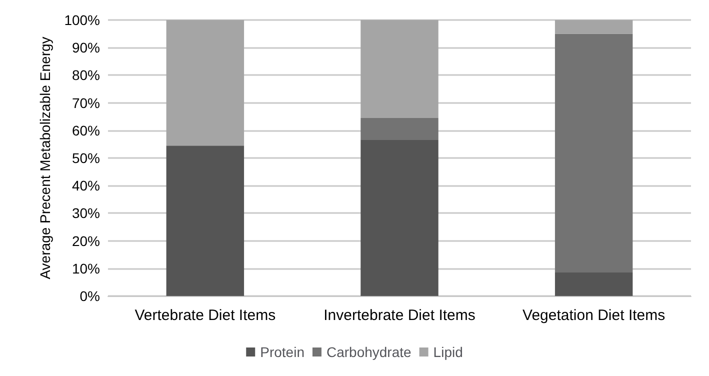 This screenshot has width=709, height=376. What do you see at coordinates (86, 75) in the screenshot?
I see `y-tick-label: 80%` at bounding box center [86, 75].